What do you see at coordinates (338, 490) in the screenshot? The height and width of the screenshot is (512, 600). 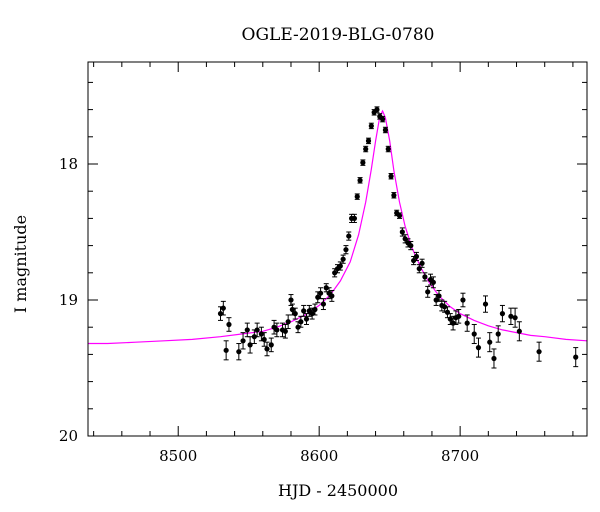 I see `x-axis-label: HJD - 2450000` at bounding box center [338, 490].